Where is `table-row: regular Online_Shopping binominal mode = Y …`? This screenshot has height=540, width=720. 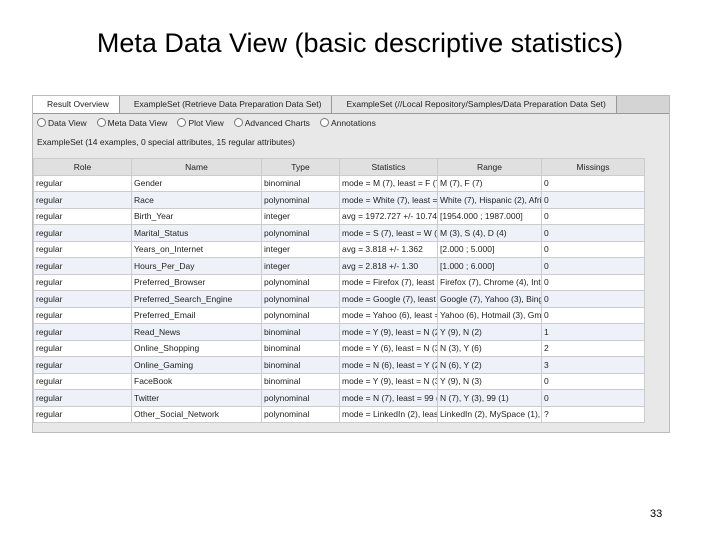
table-row: regular Online_Shopping binominal mode = Y … is located at coordinates (339, 348).